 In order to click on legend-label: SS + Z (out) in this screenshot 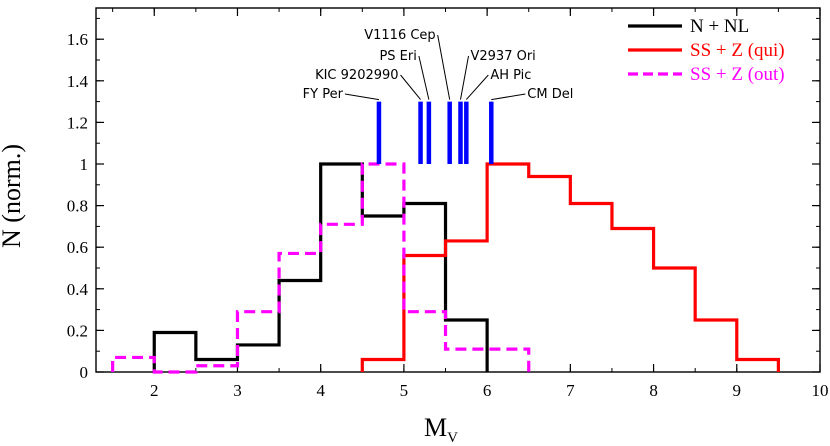, I will do `click(737, 74)`.